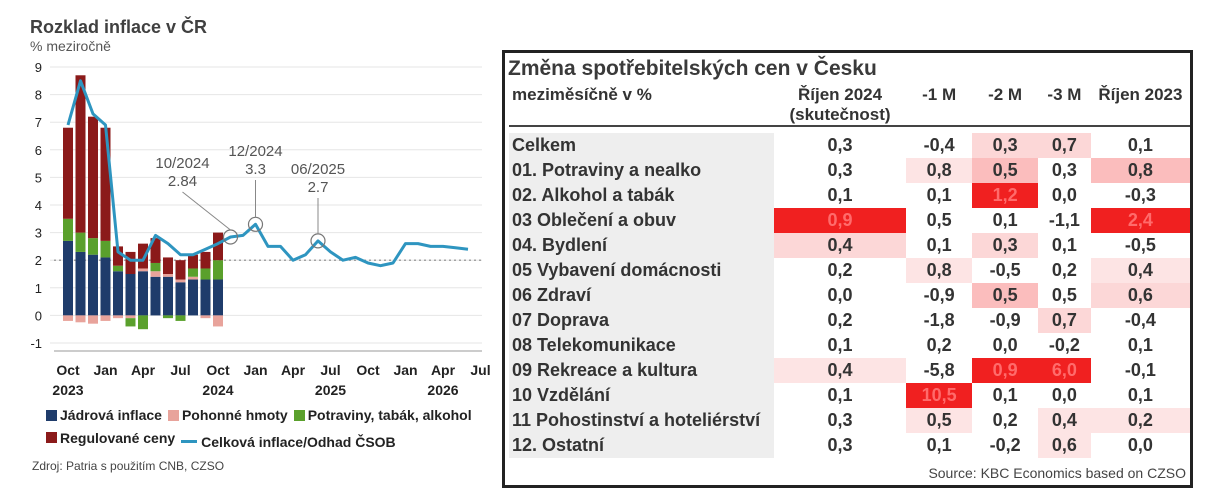  Describe the element at coordinates (849, 220) in the screenshot. I see `table-row: 03 Oblečení a obuv 0,9 0,5 0,1 -1,1 2,4` at that location.